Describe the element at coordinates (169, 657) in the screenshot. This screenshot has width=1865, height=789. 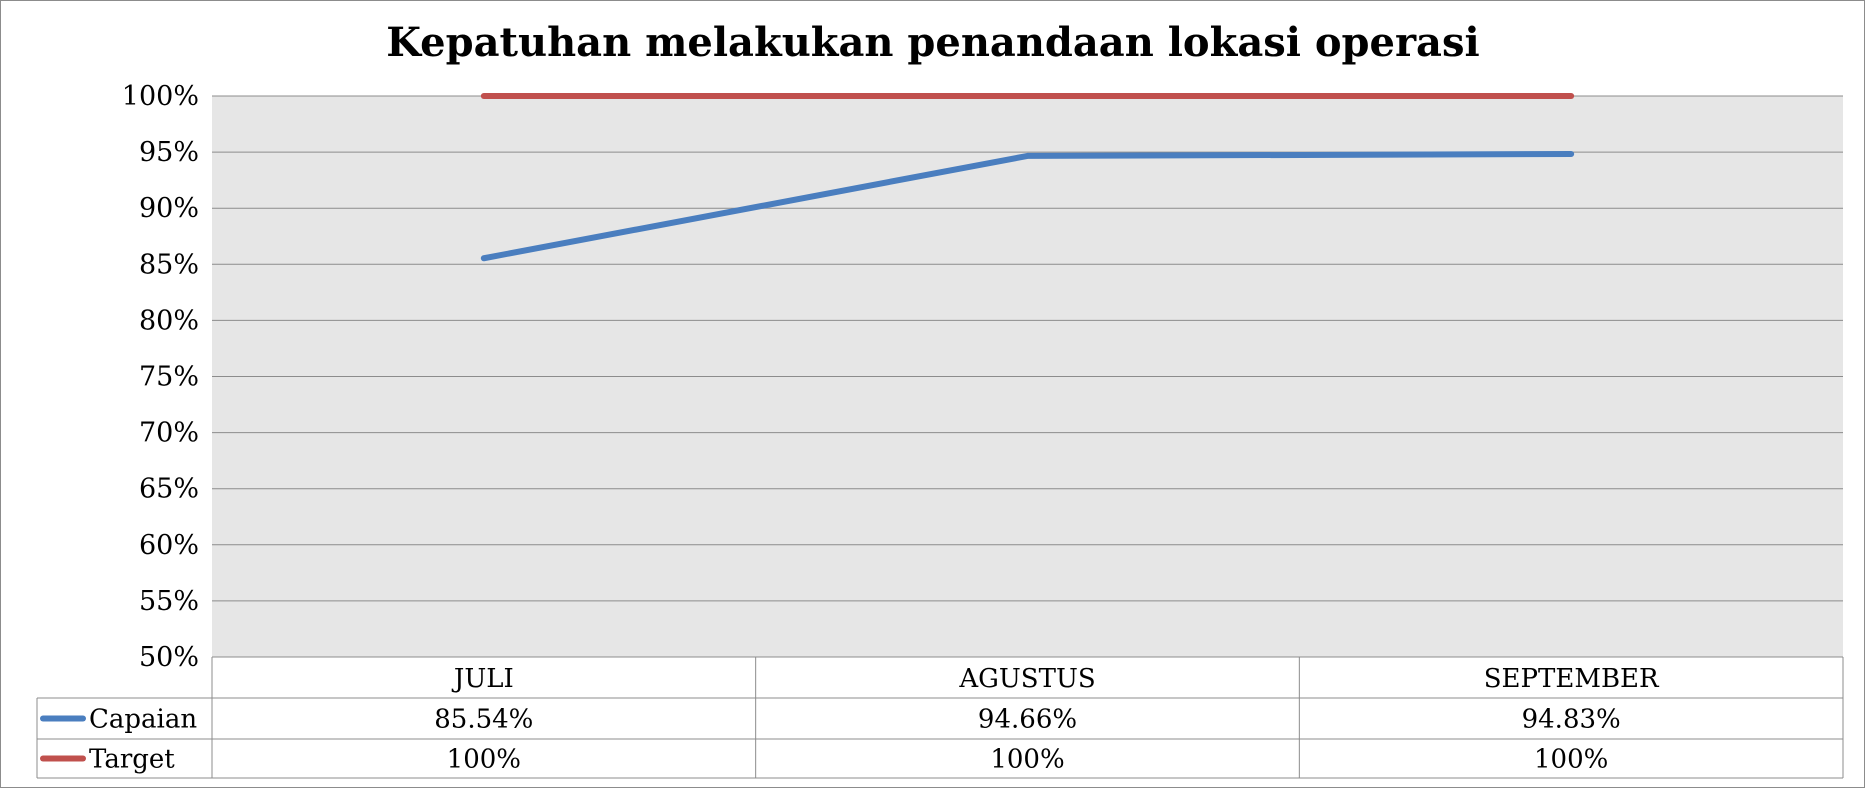
I see `y-tick-label: 50%` at that location.